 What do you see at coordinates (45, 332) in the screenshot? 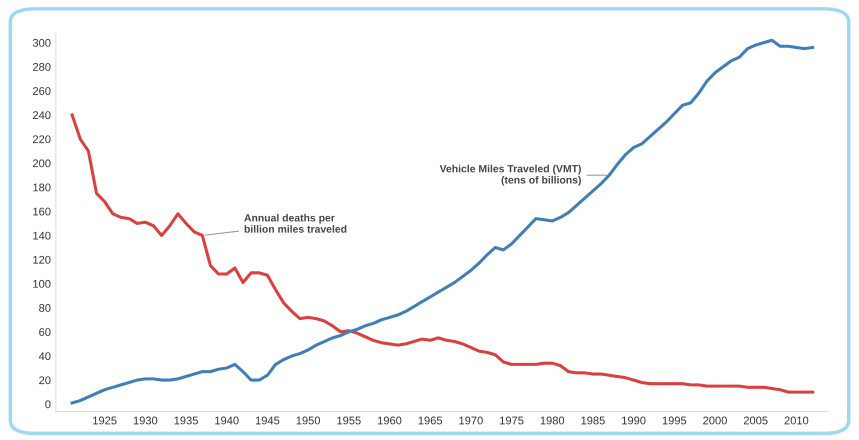
I see `y-tick-label: 60` at bounding box center [45, 332].